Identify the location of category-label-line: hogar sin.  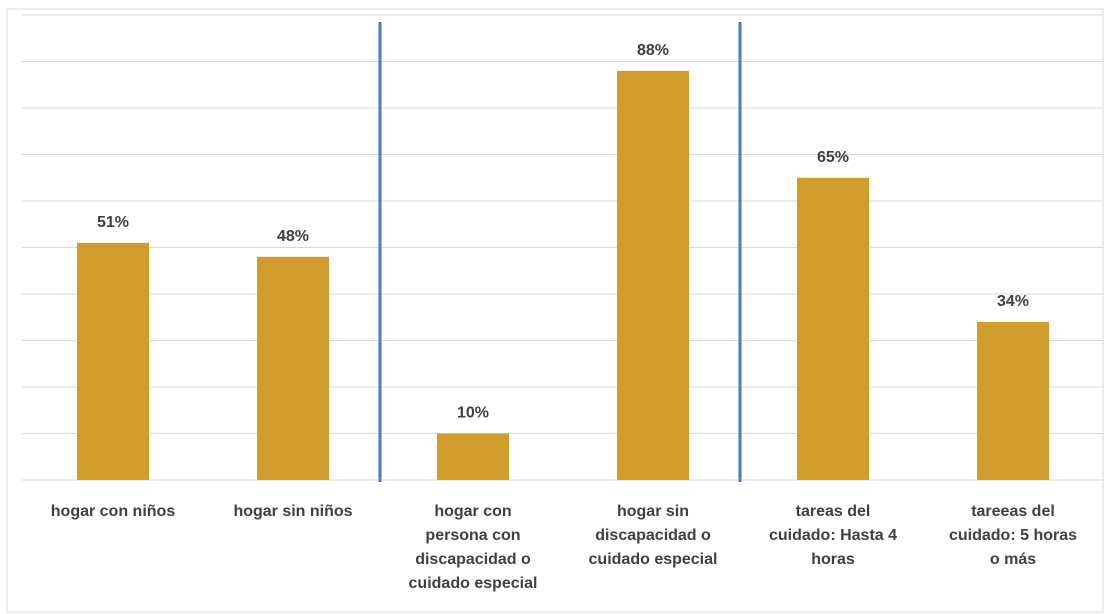
(653, 511).